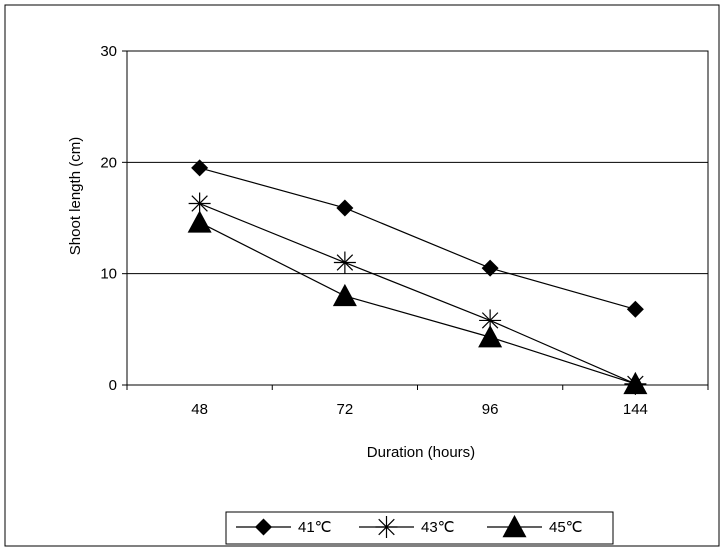  What do you see at coordinates (490, 409) in the screenshot?
I see `x-tick-label: 96` at bounding box center [490, 409].